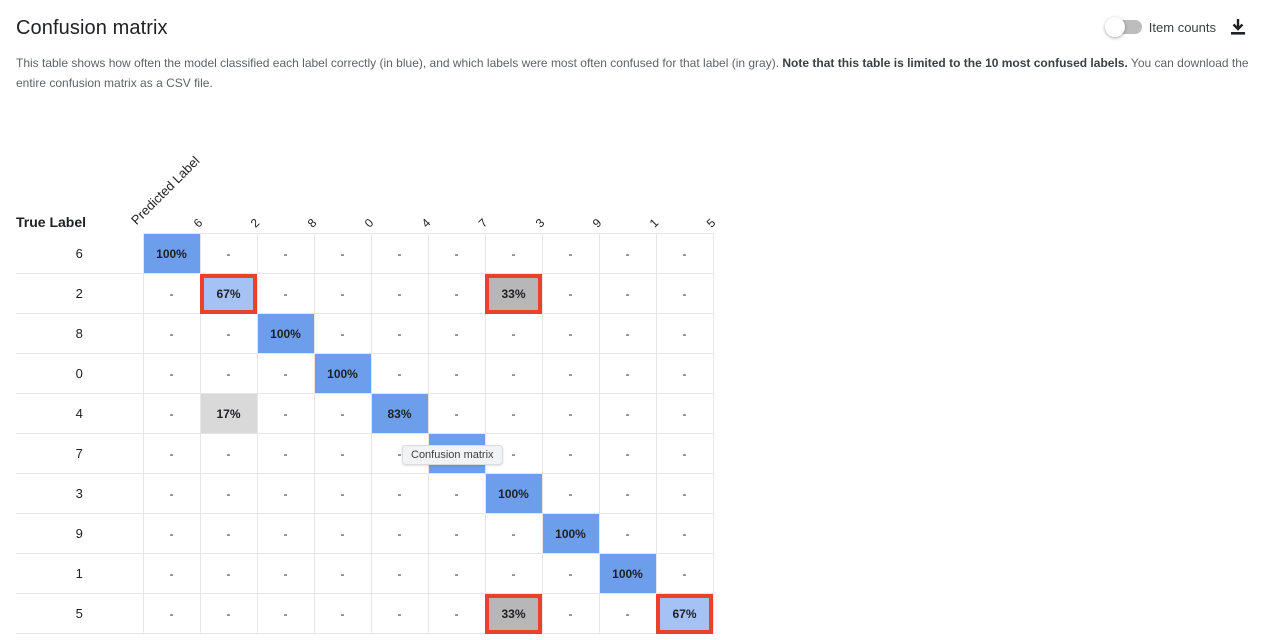 This screenshot has height=640, width=1272. I want to click on toolbar: Item counts, so click(1176, 27).